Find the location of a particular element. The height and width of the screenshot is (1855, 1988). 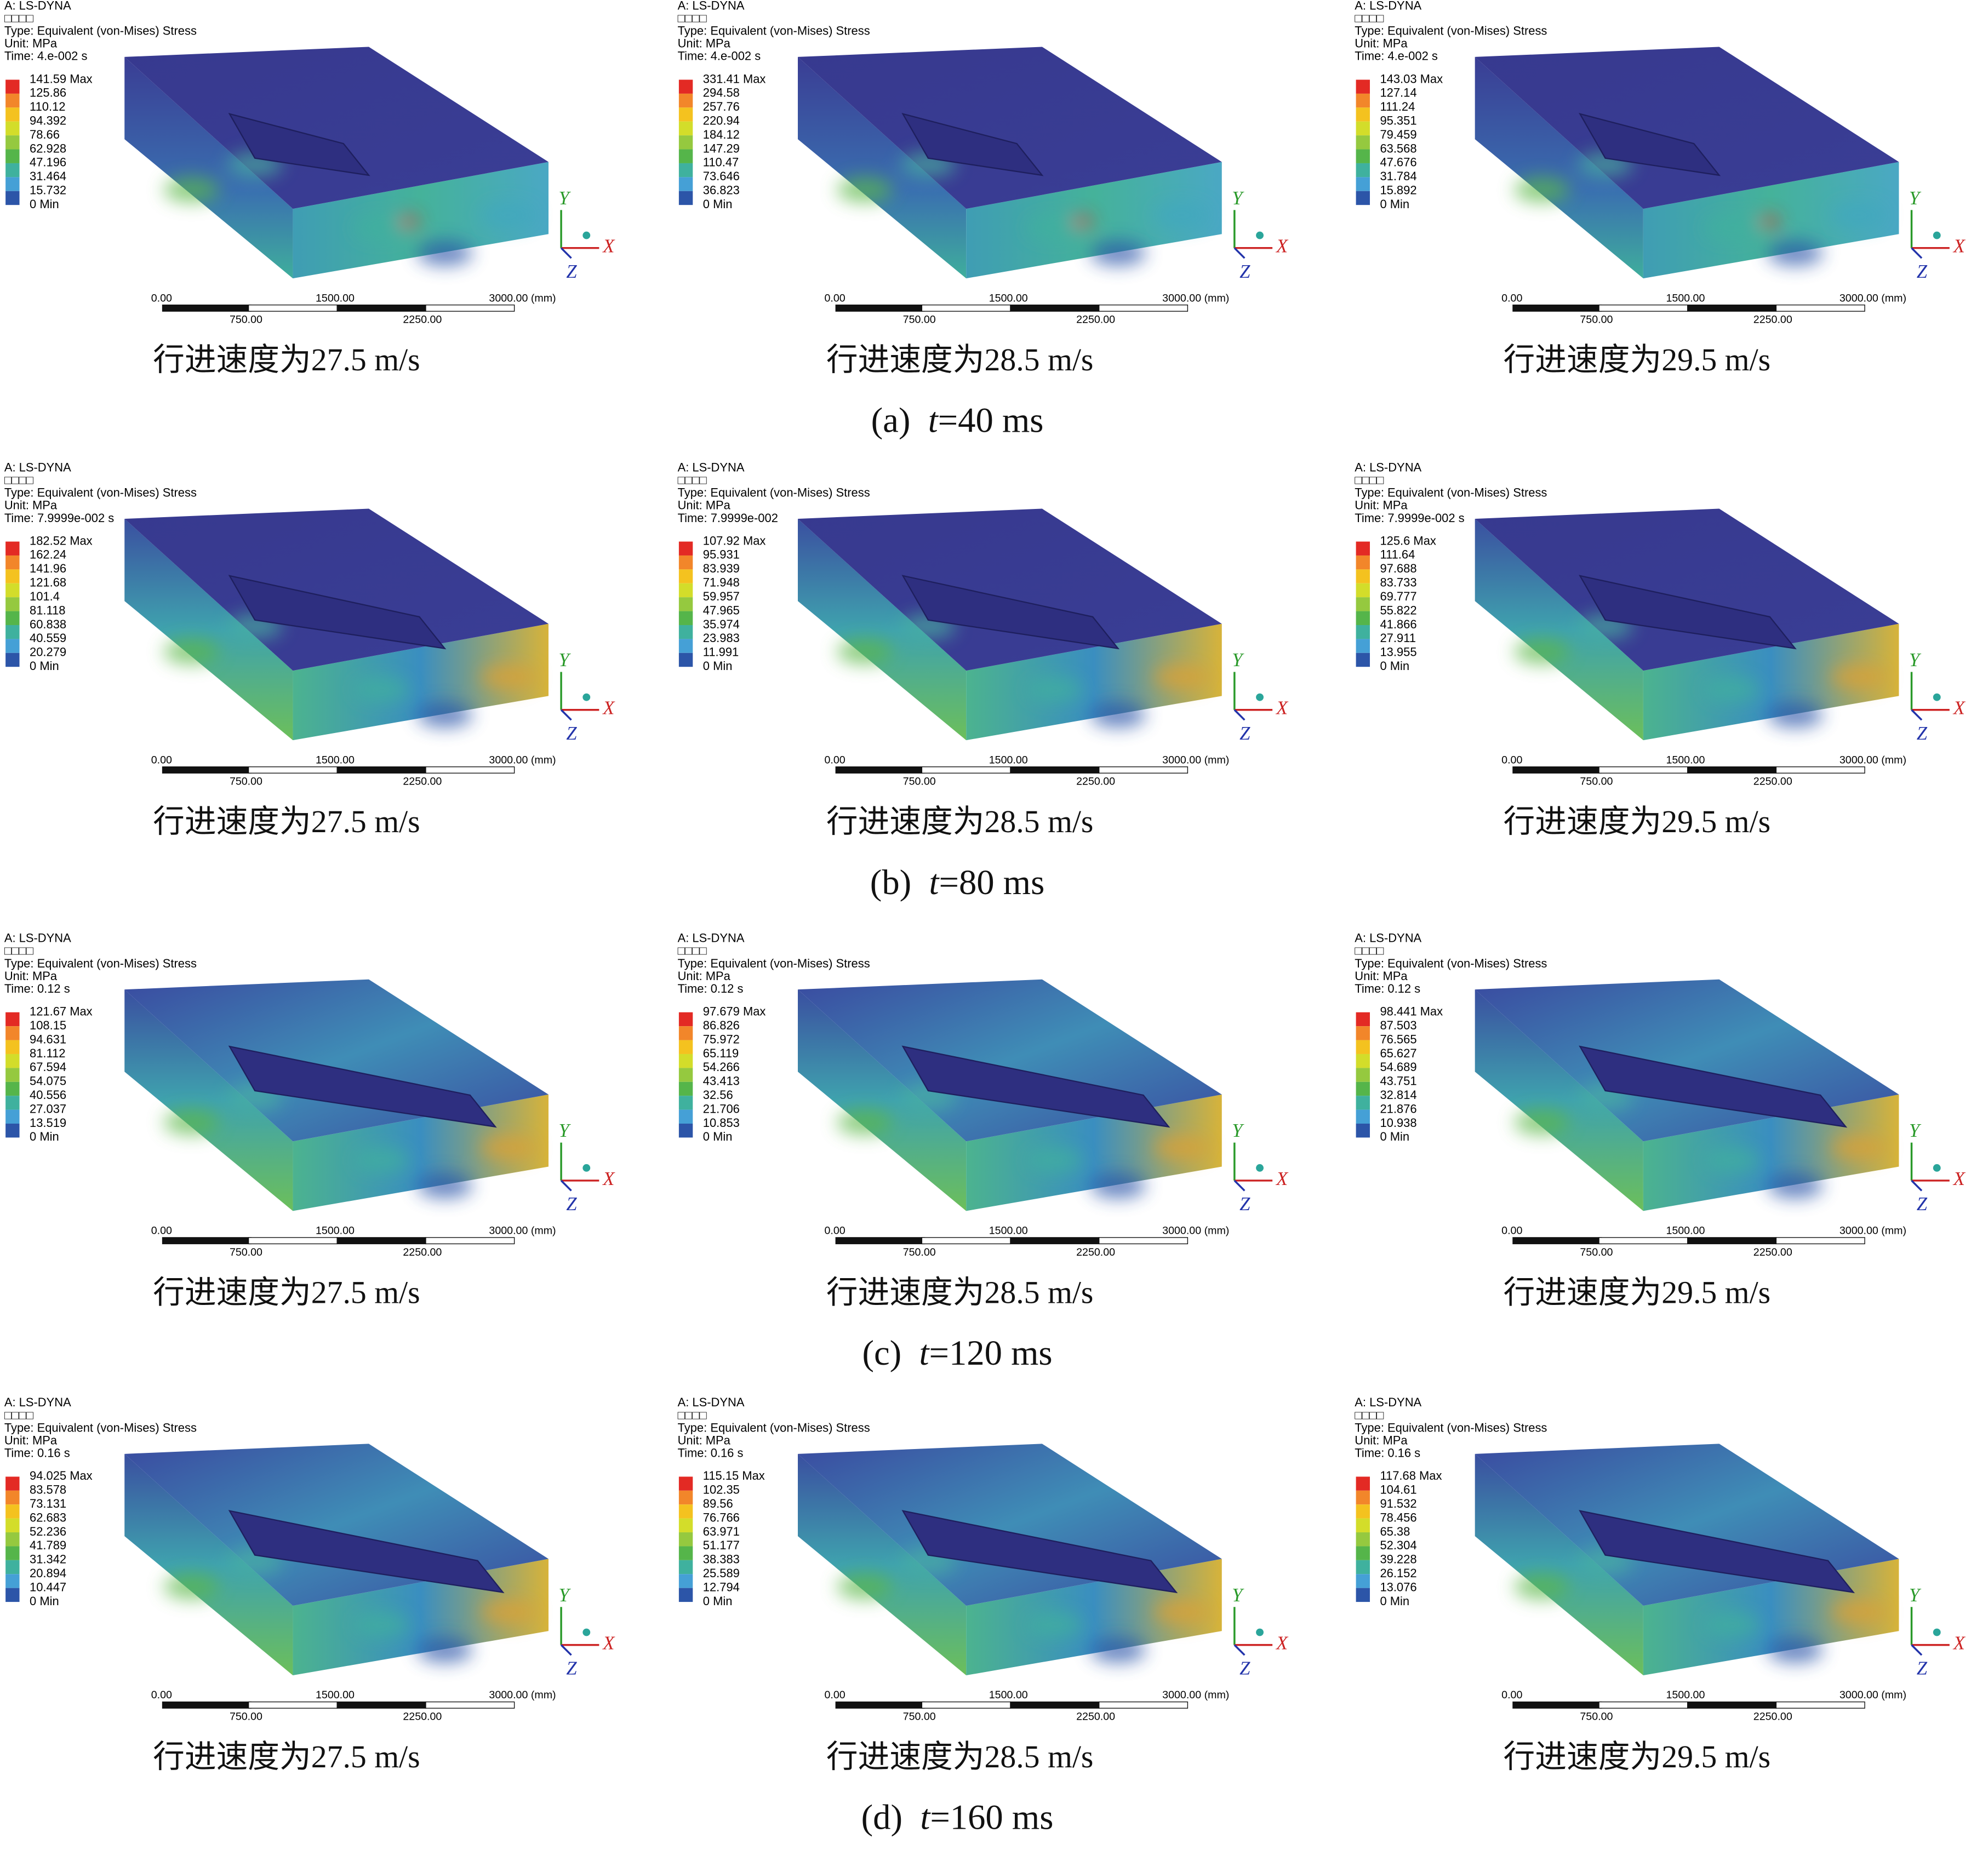

row-value: =160 ms is located at coordinates (992, 1816).